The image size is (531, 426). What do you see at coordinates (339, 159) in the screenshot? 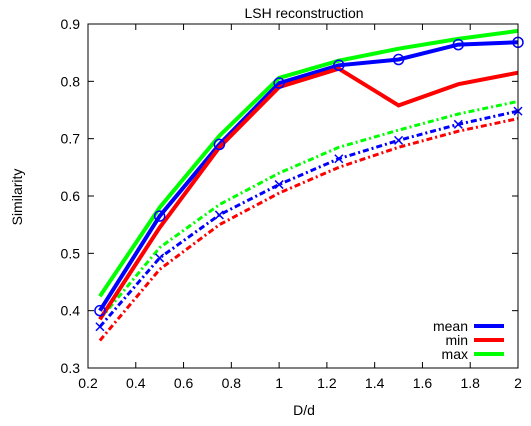
I see `marker-s3-p4` at bounding box center [339, 159].